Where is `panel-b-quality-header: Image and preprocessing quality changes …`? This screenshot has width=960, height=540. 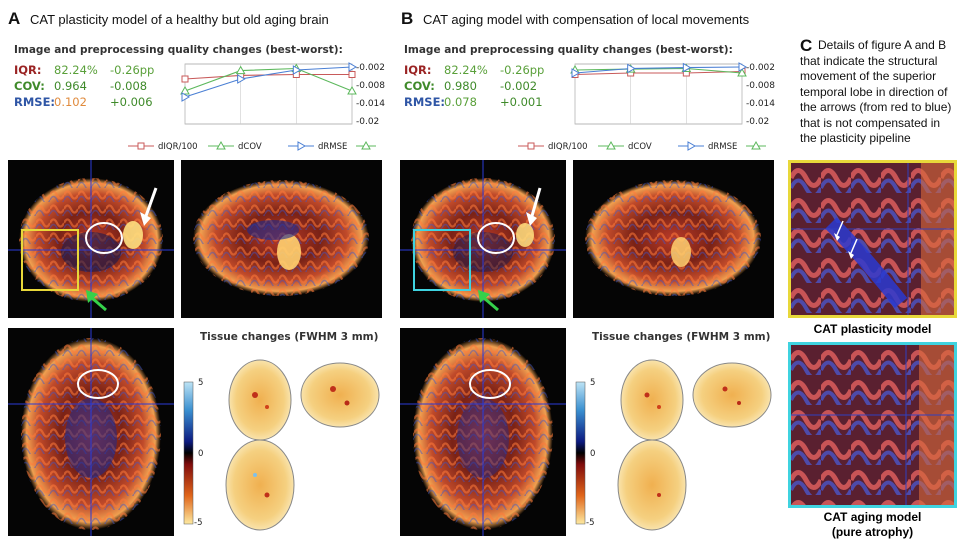 panel-b-quality-header: Image and preprocessing quality changes … is located at coordinates (568, 50).